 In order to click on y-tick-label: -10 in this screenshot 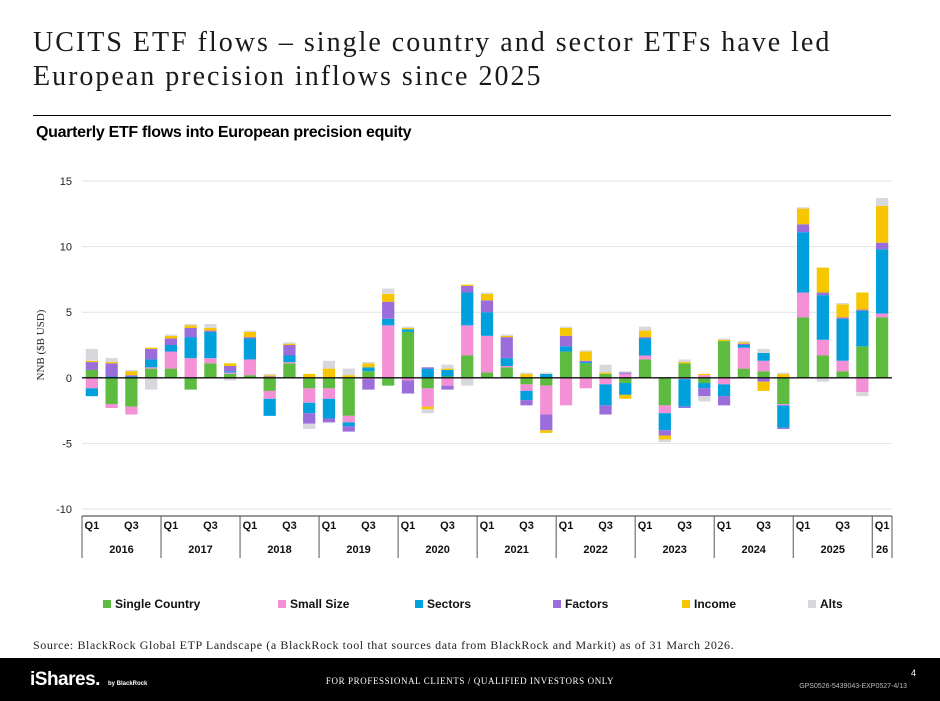, I will do `click(64, 510)`.